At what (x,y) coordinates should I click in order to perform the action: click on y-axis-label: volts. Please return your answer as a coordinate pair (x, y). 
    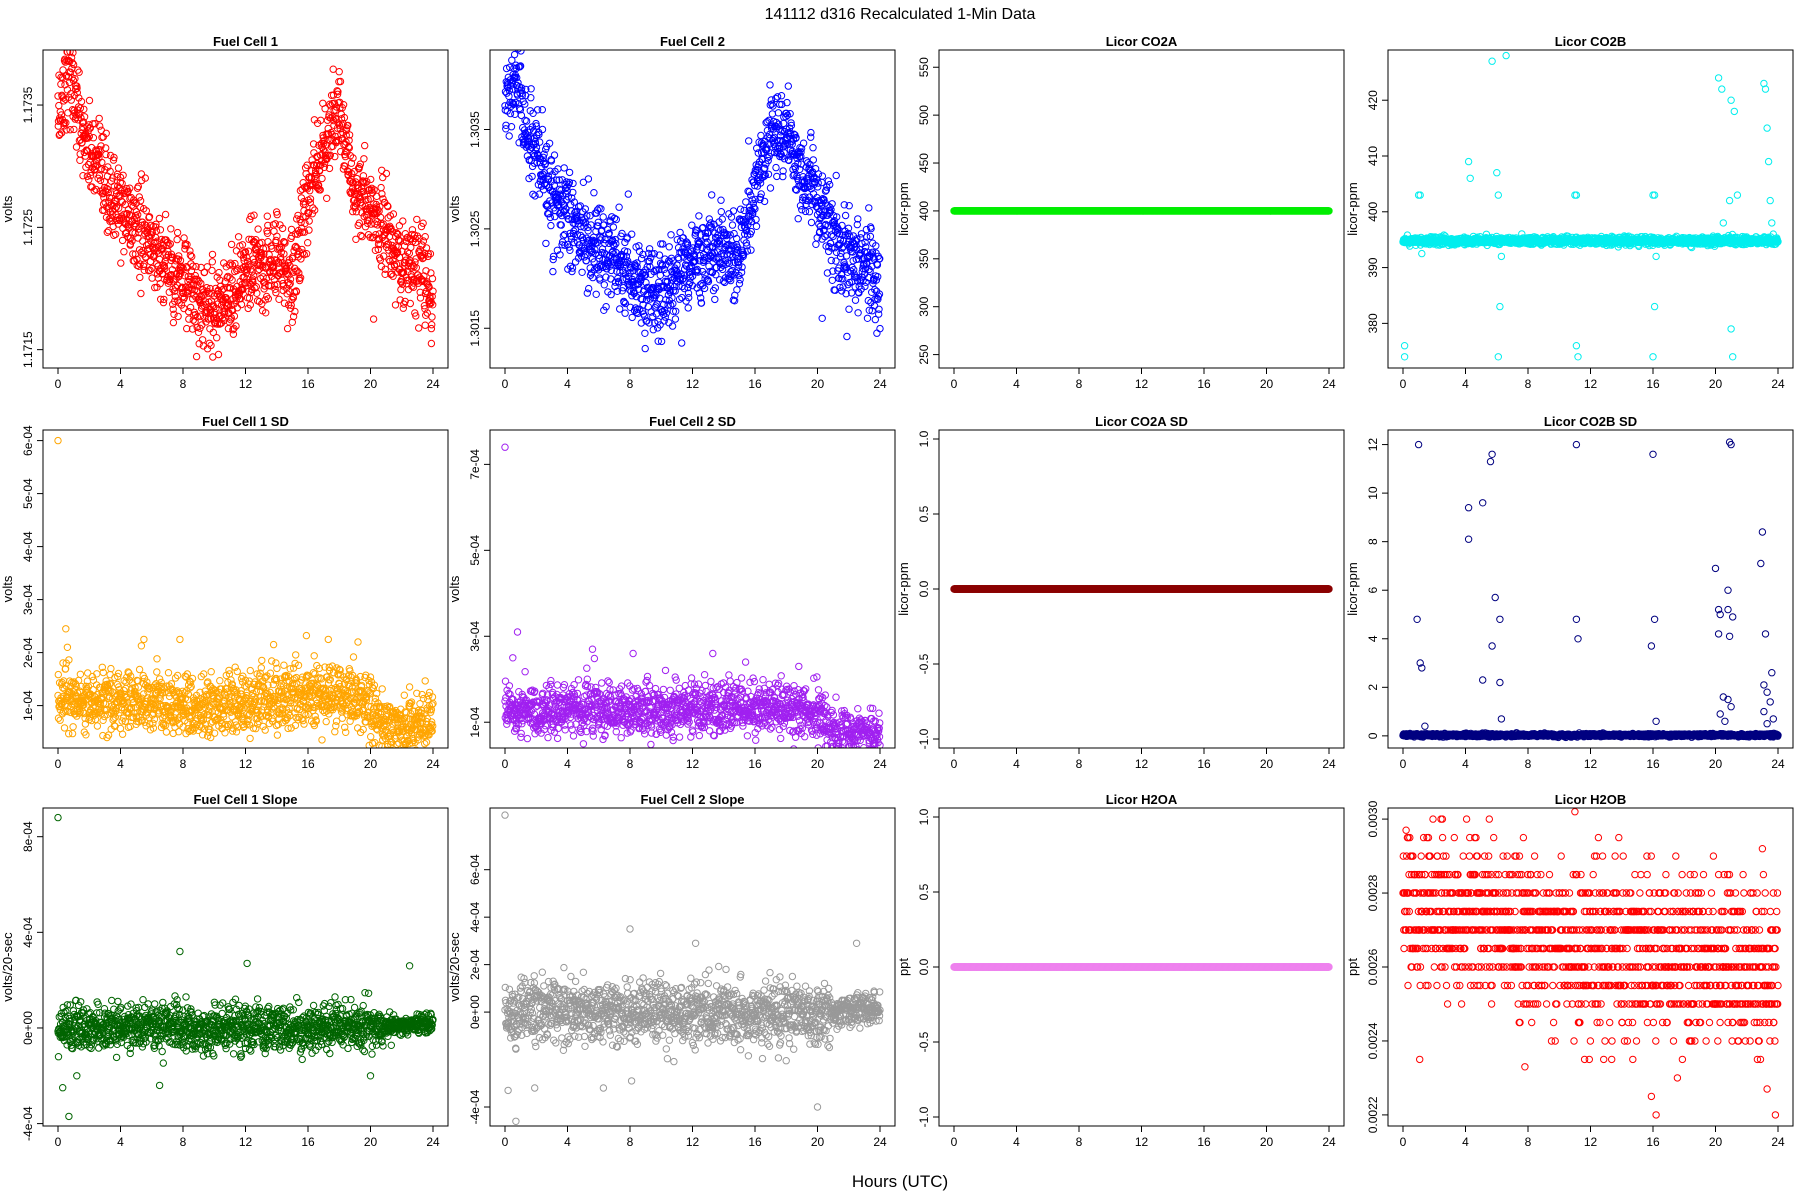
    Looking at the image, I should click on (454, 208).